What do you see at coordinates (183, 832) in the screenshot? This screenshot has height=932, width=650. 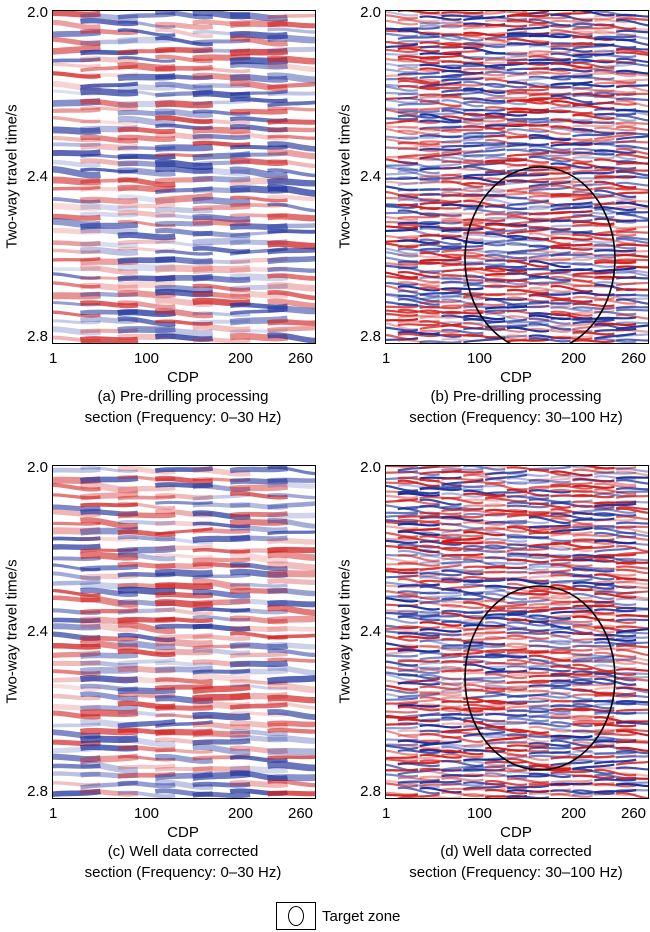 I see `x-axis-label: CDP` at bounding box center [183, 832].